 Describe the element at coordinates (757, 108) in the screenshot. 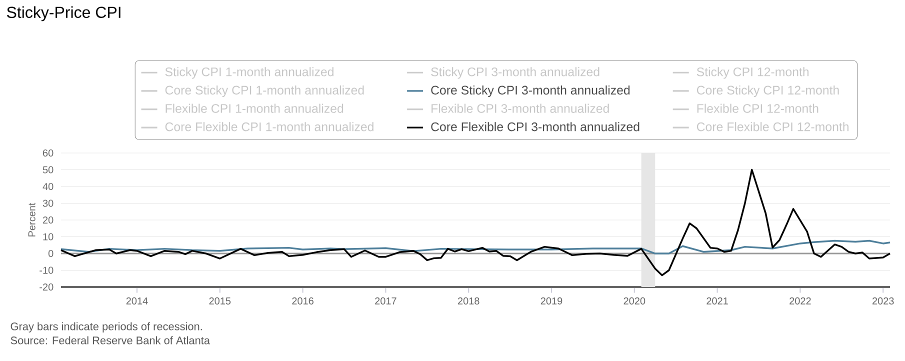

I see `legend-label: Flexible CPI 12-month` at that location.